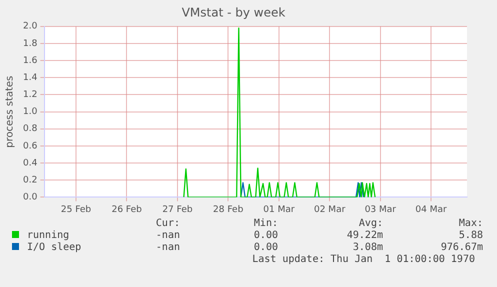 The width and height of the screenshot is (497, 287). I want to click on y-tick-label: 0.4, so click(30, 163).